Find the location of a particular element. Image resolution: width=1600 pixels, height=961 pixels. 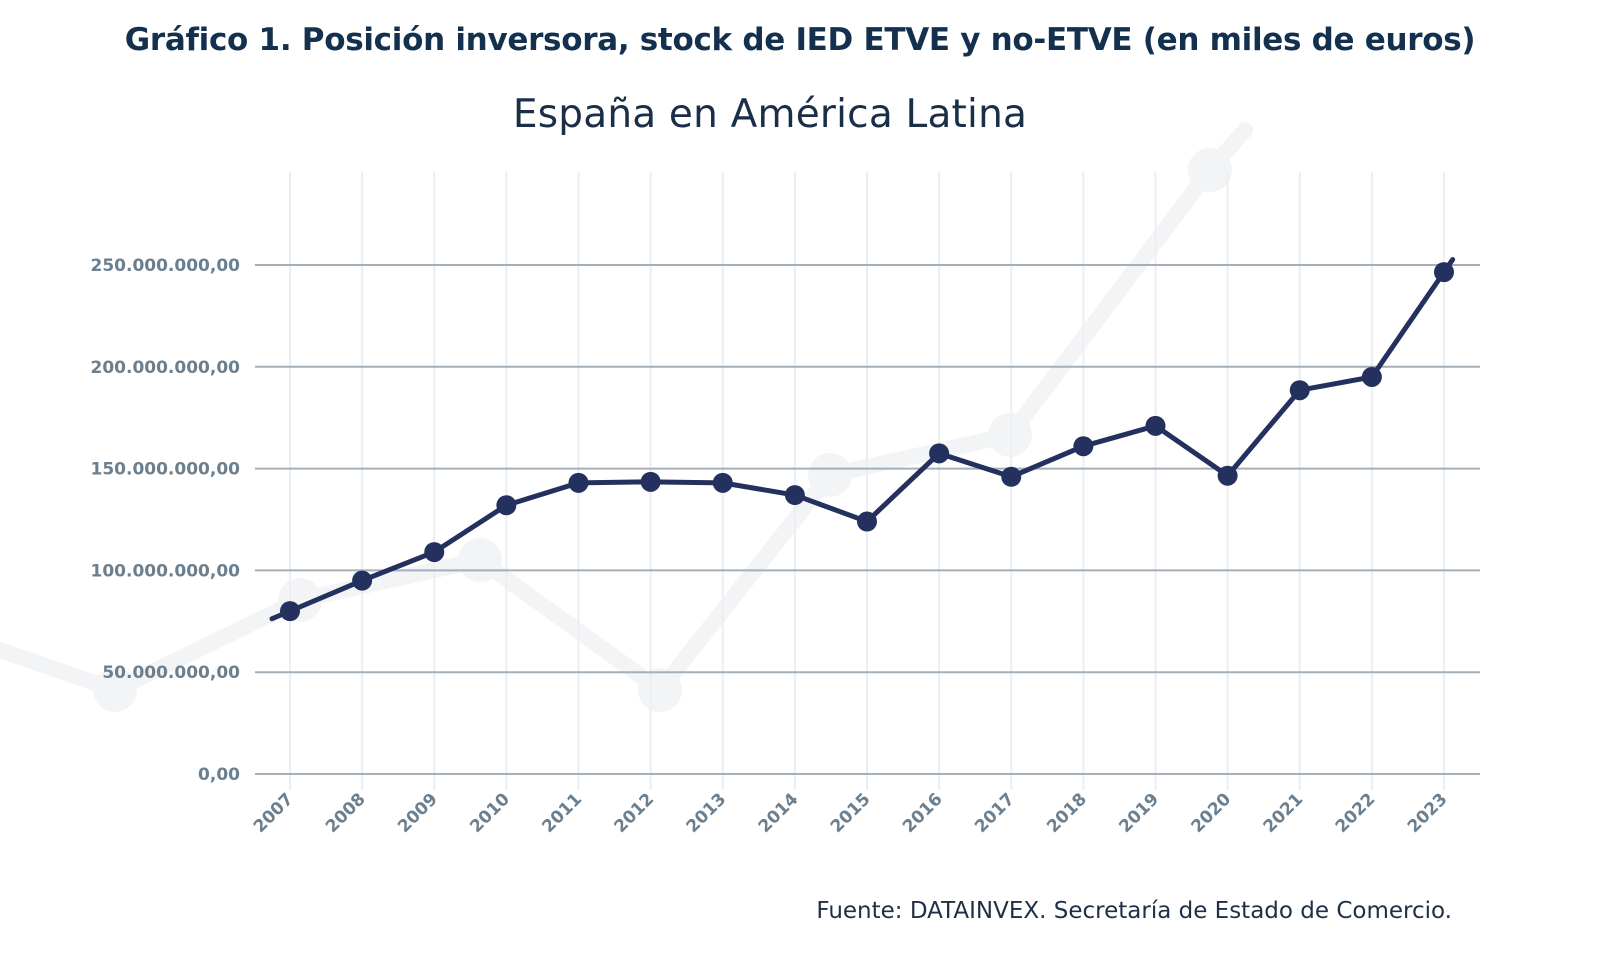

y-tick-label: 50.000.000,00 is located at coordinates (171, 673).